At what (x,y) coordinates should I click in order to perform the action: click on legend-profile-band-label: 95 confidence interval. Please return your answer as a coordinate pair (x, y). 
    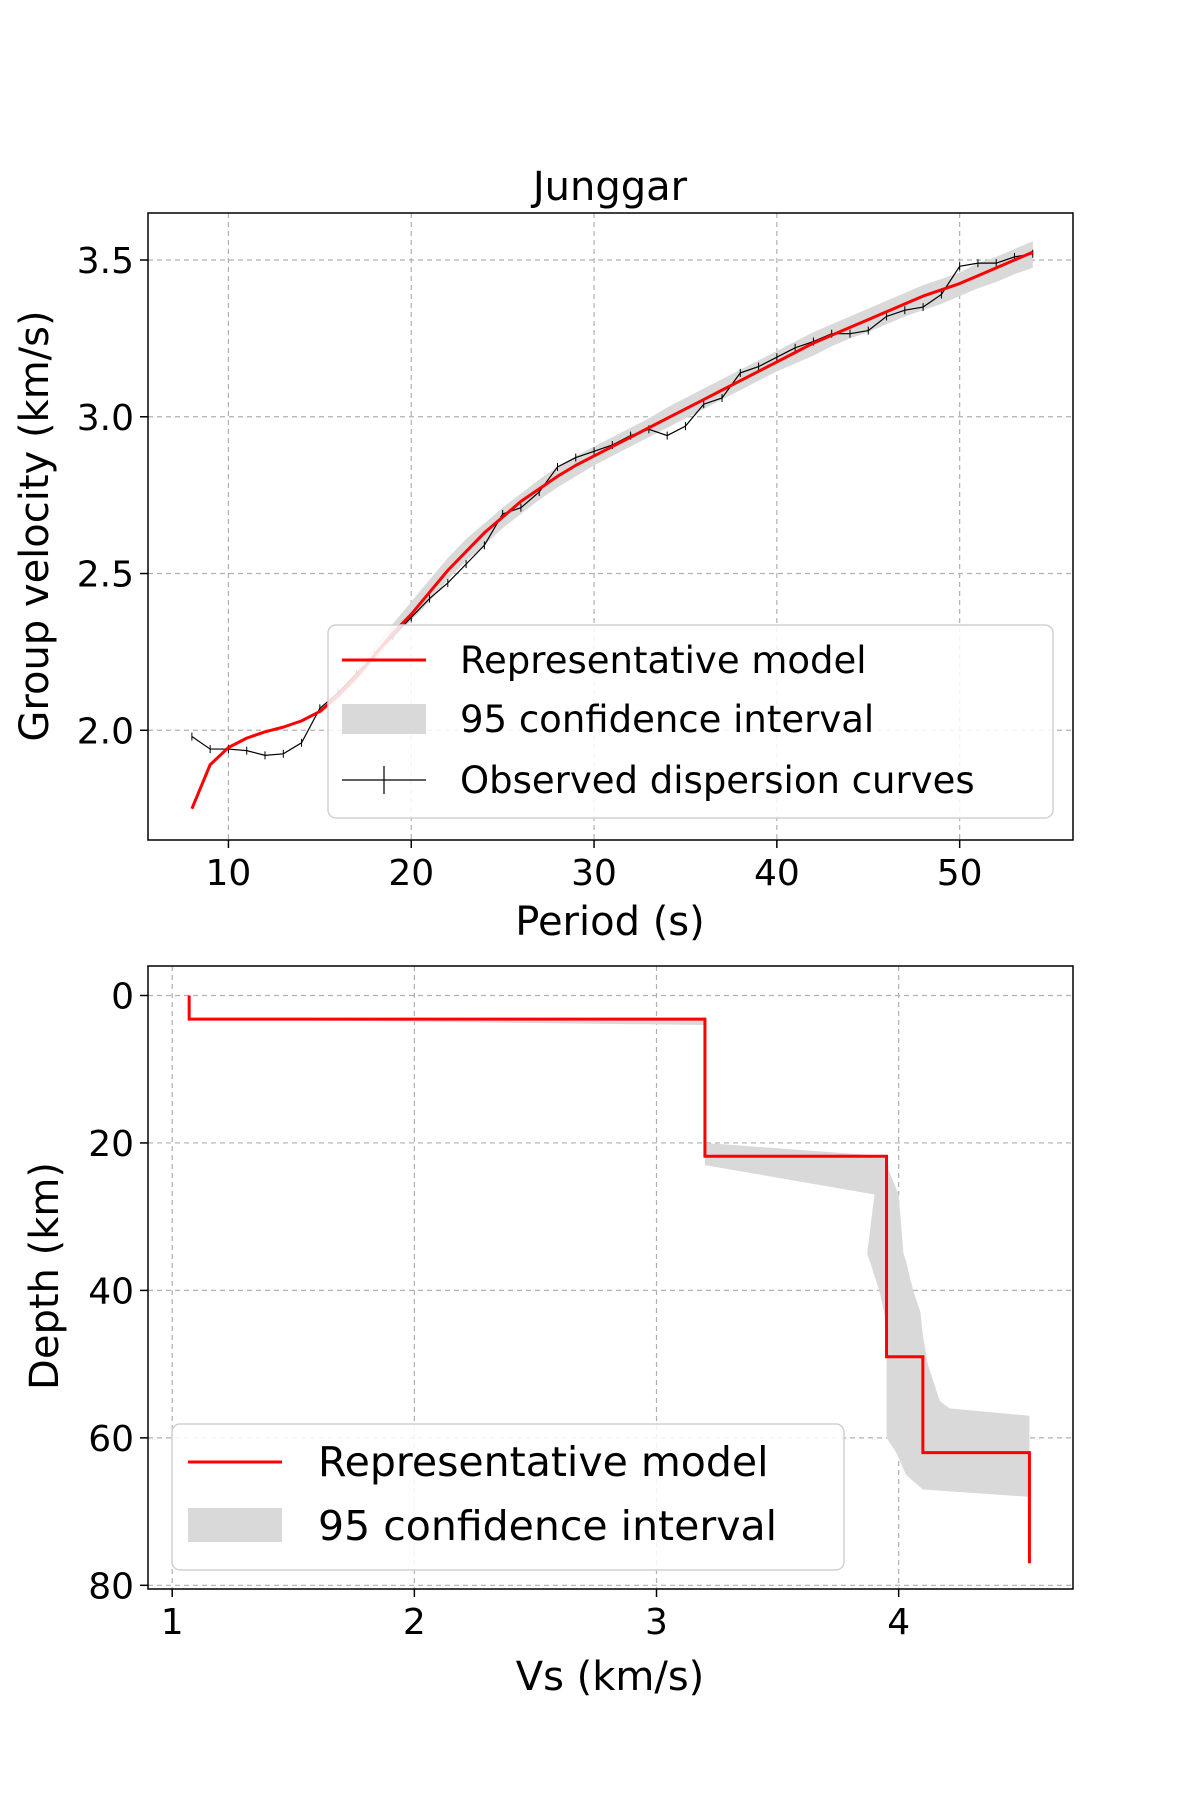
    Looking at the image, I should click on (547, 1526).